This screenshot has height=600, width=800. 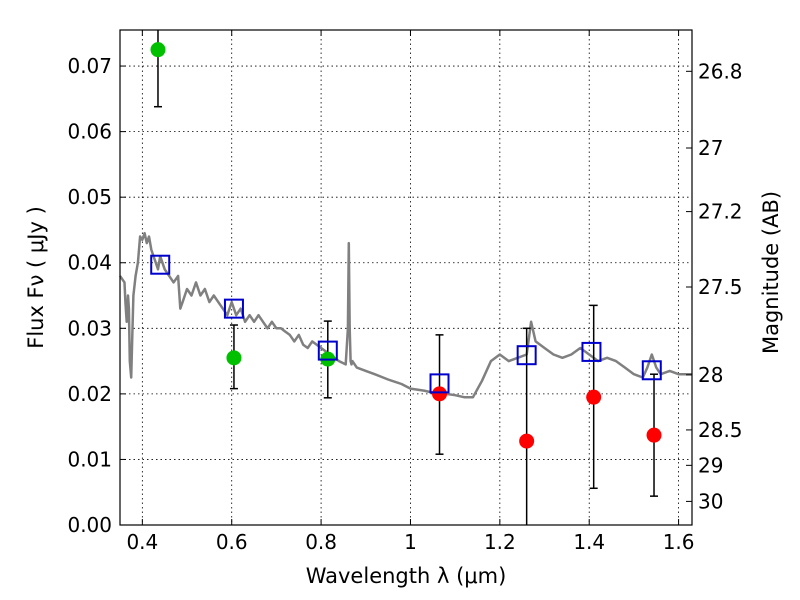 I want to click on y-tick-label: 0.06, so click(x=89, y=132).